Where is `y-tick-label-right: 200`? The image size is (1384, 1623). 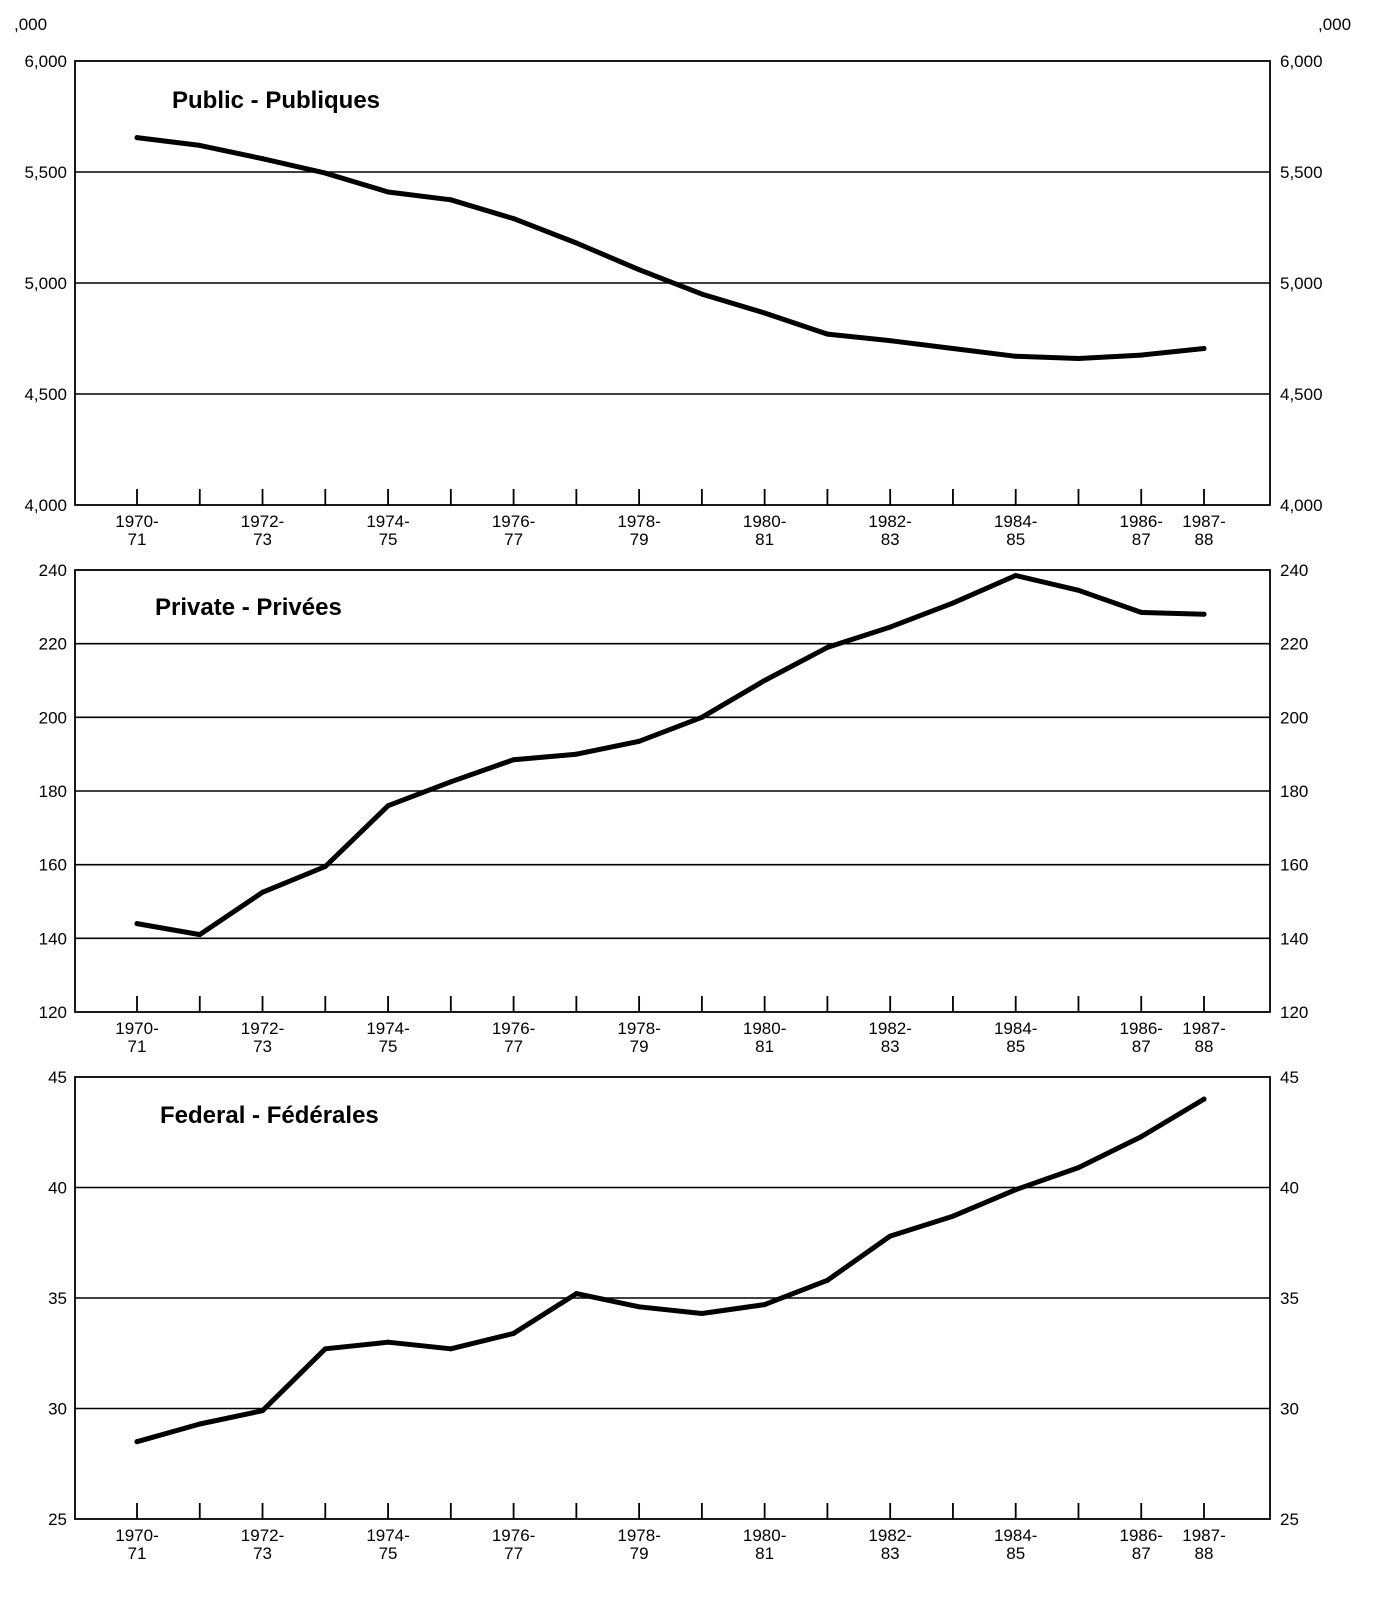
y-tick-label-right: 200 is located at coordinates (1294, 717).